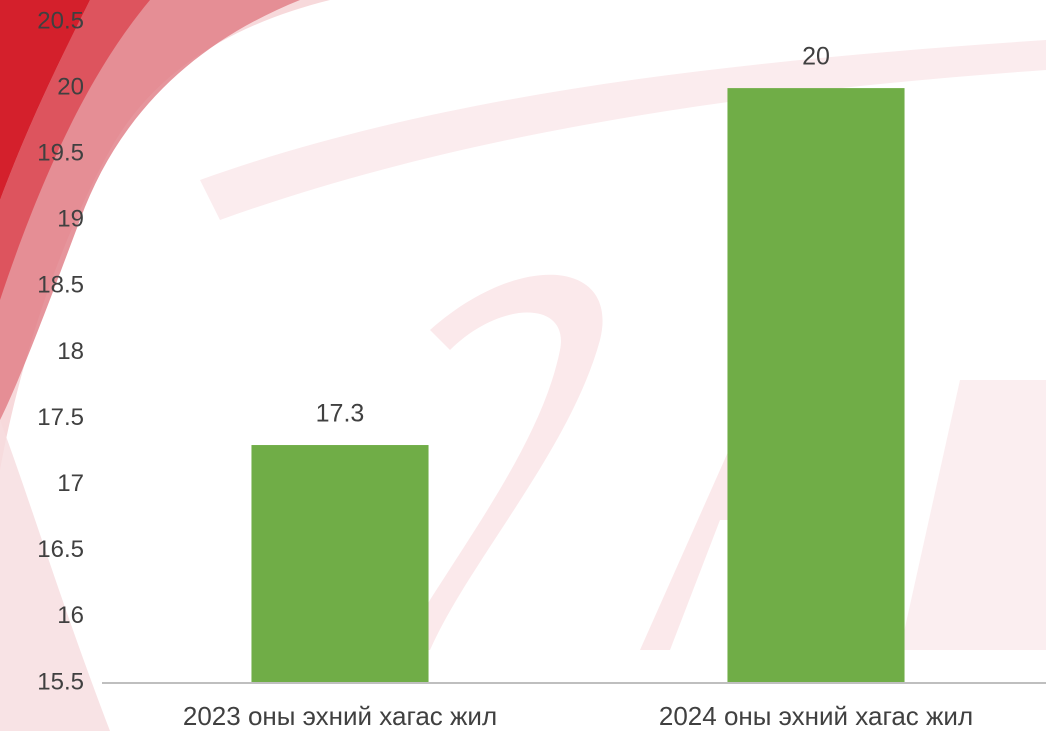  I want to click on y-tick-label: 17, so click(70, 483).